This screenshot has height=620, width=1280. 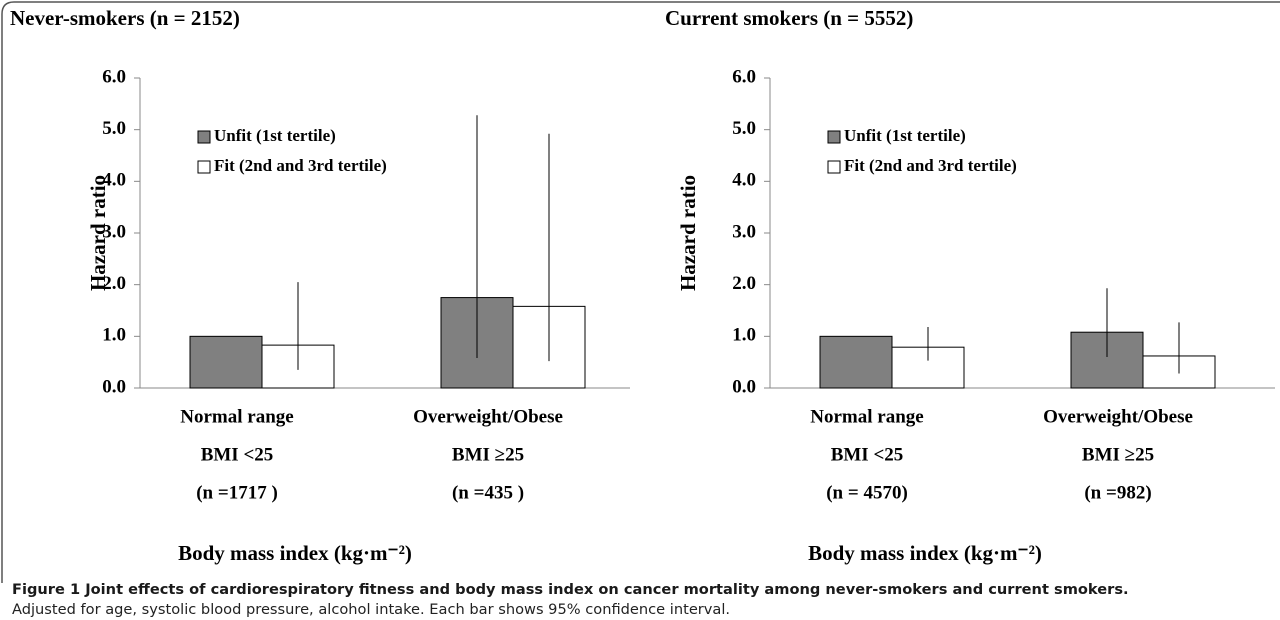 What do you see at coordinates (867, 492) in the screenshot?
I see `x-tick-label: (n = 4570)` at bounding box center [867, 492].